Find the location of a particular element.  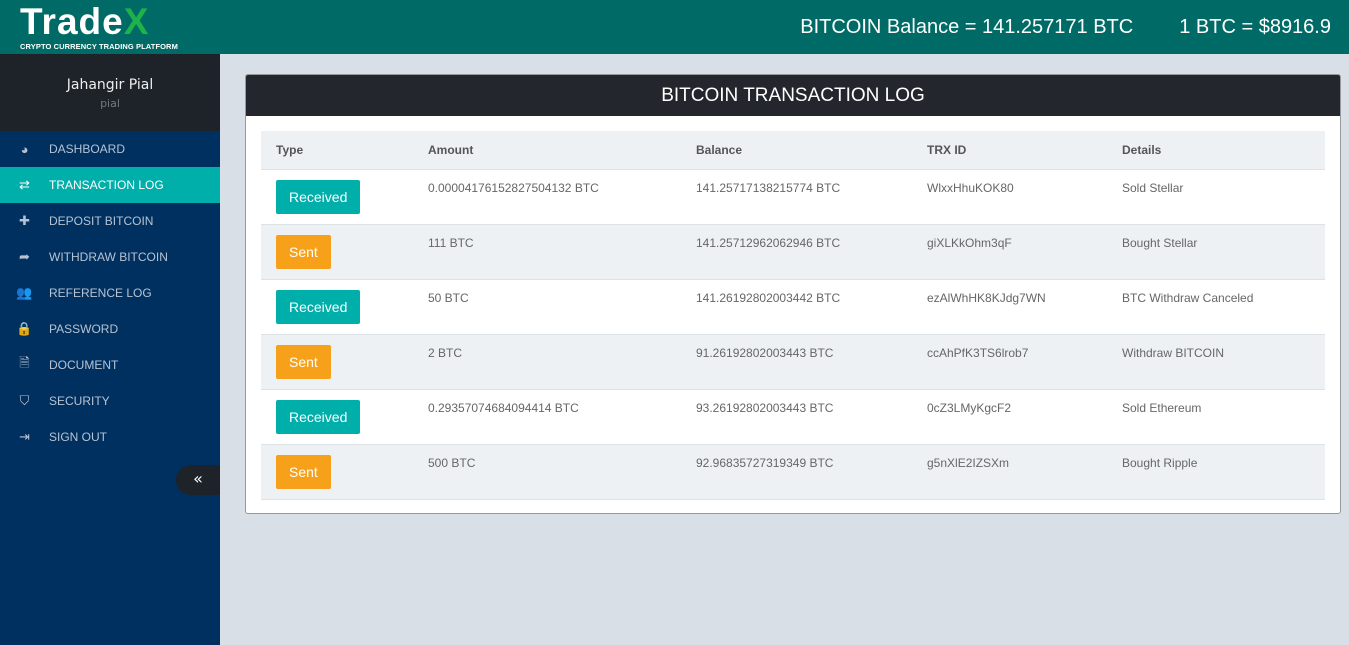

balance-cell: 91.26192802003443 BTC is located at coordinates (796, 362).